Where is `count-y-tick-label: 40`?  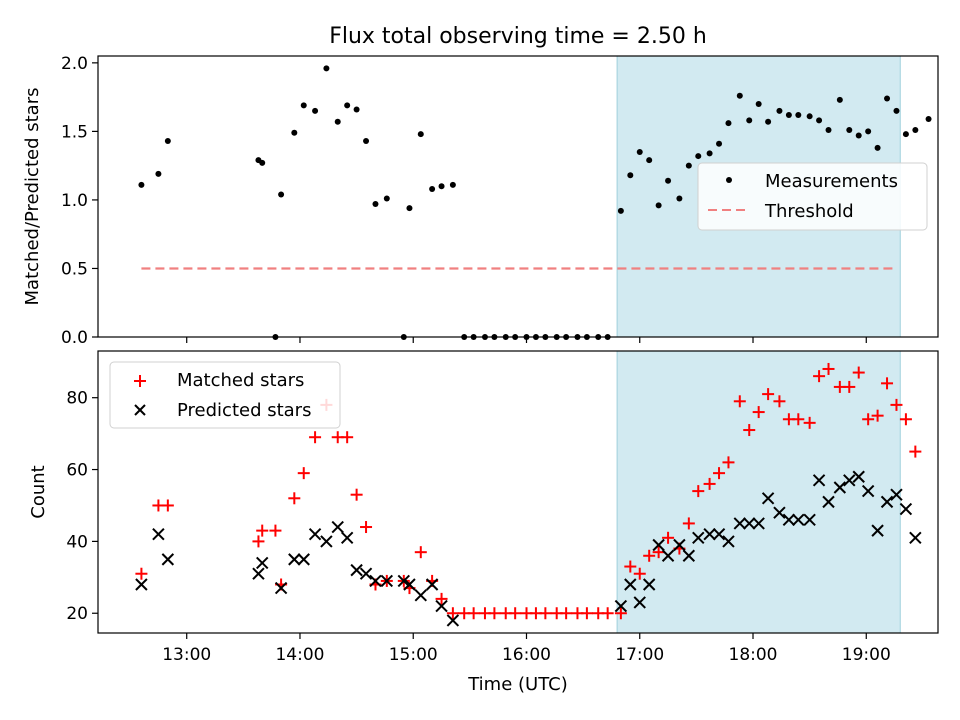
count-y-tick-label: 40 is located at coordinates (77, 542).